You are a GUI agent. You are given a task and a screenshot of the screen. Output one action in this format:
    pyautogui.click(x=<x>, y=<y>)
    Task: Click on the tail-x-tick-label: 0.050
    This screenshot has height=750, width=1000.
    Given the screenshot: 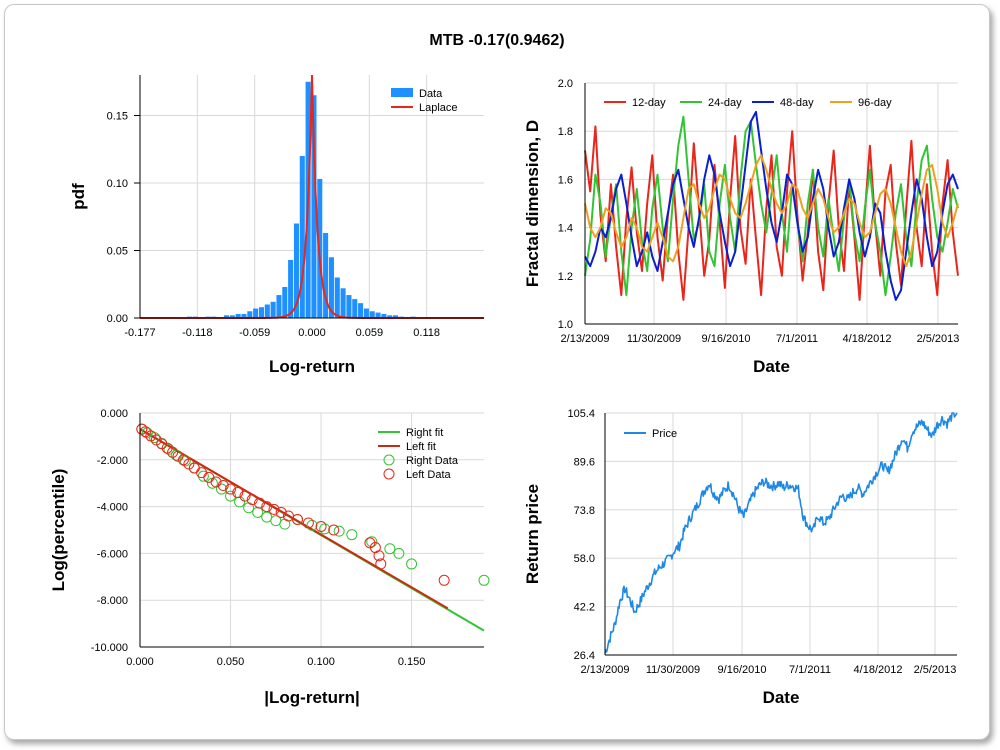 What is the action you would take?
    pyautogui.click(x=231, y=662)
    